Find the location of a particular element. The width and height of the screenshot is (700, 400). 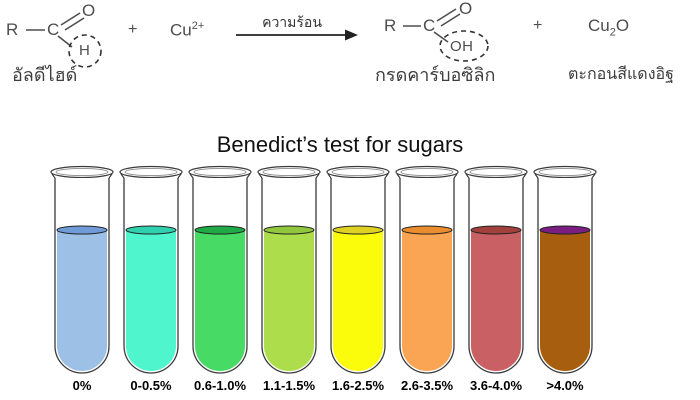

dashed-circle-h is located at coordinates (85, 51).